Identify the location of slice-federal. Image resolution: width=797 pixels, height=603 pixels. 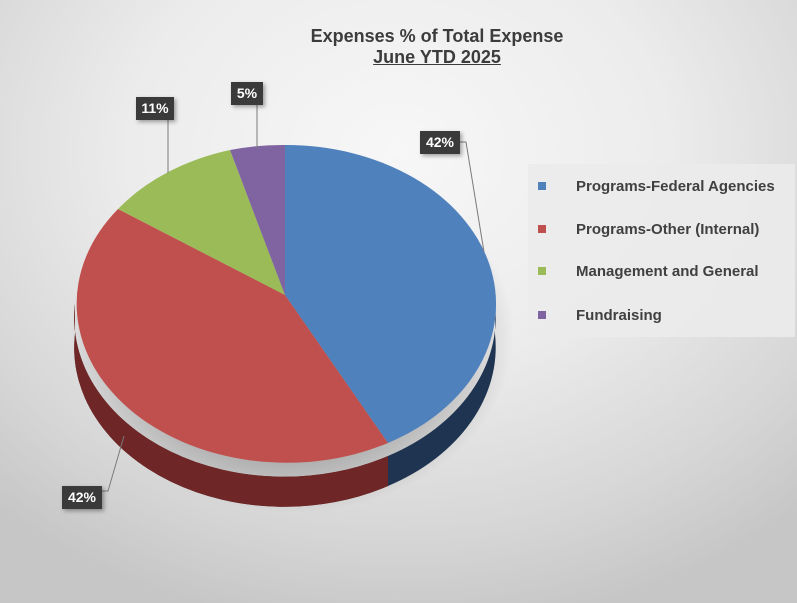
(391, 293).